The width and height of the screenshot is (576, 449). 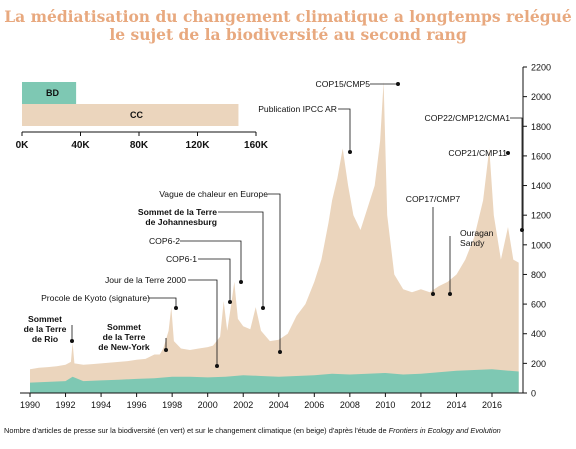 I want to click on x-tick-label: 2014, so click(x=456, y=405).